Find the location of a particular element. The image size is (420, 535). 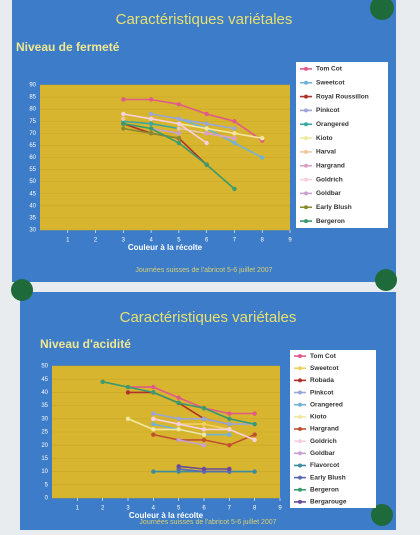

y-tick-label: 85 is located at coordinates (32, 98).